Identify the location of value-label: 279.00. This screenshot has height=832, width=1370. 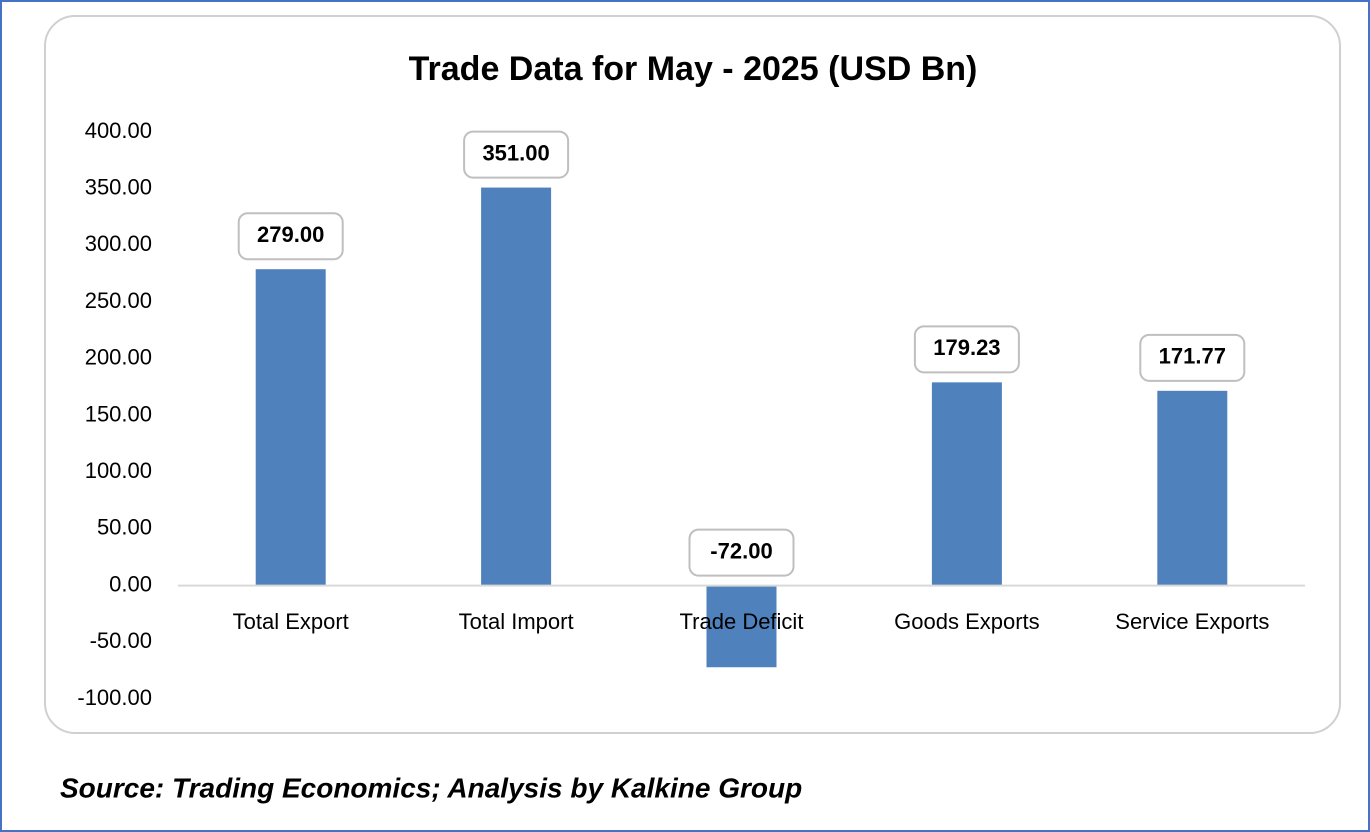
(290, 234).